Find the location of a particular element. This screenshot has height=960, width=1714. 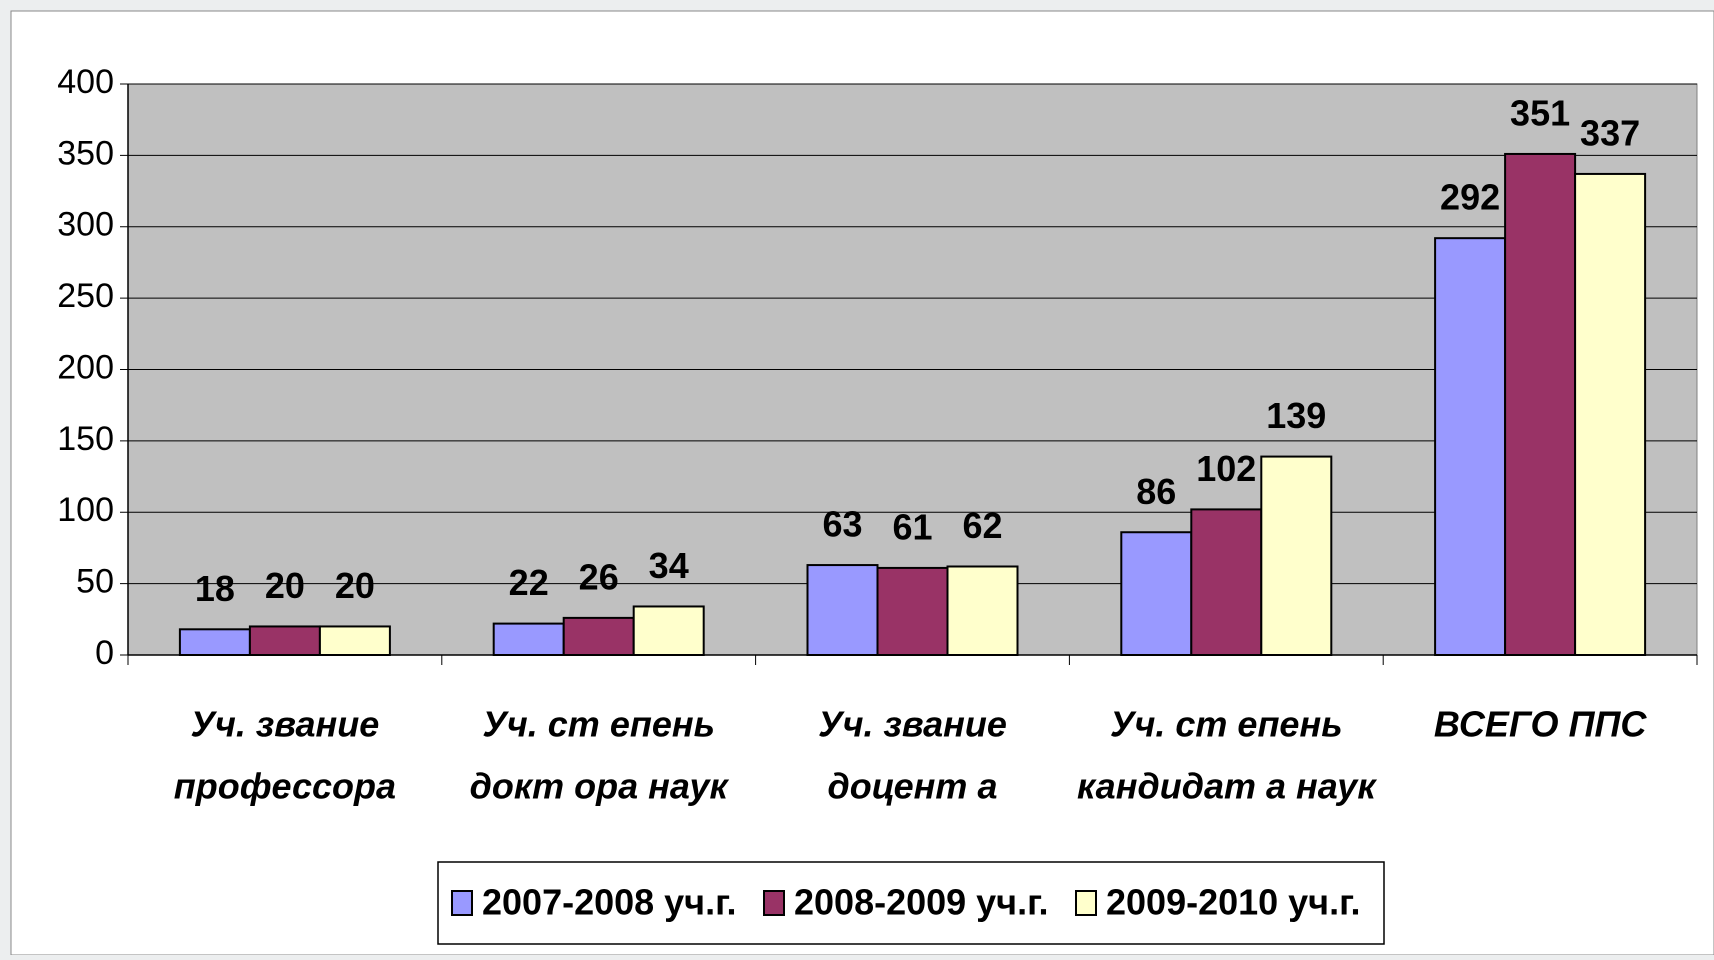

legend-label: 2008-2009 уч.г. is located at coordinates (921, 902).